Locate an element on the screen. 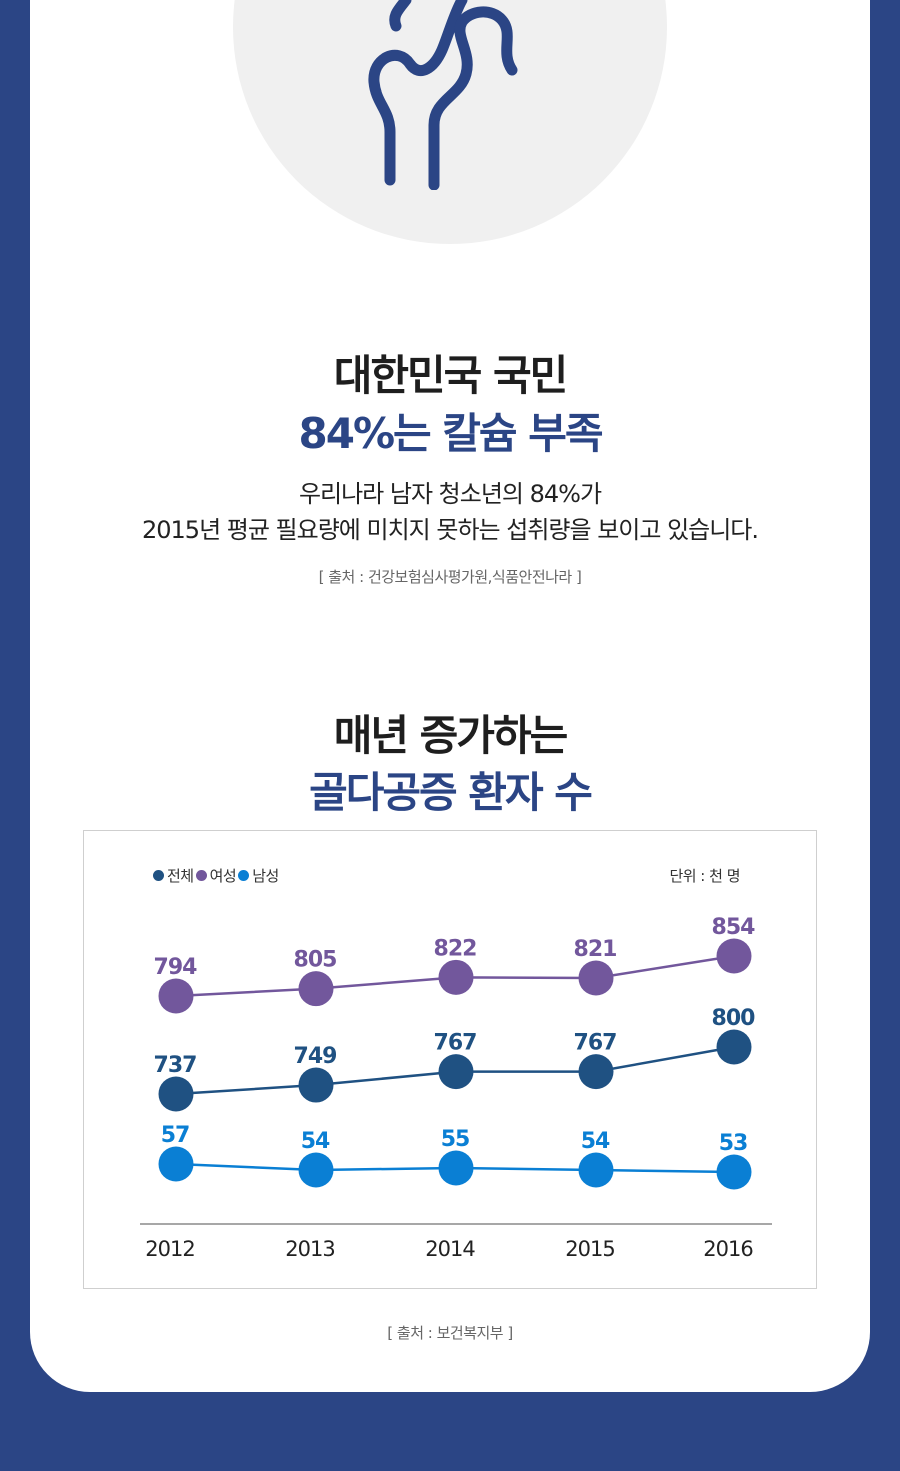  chart-legend: 전체 여성 남성 is located at coordinates (217, 875).